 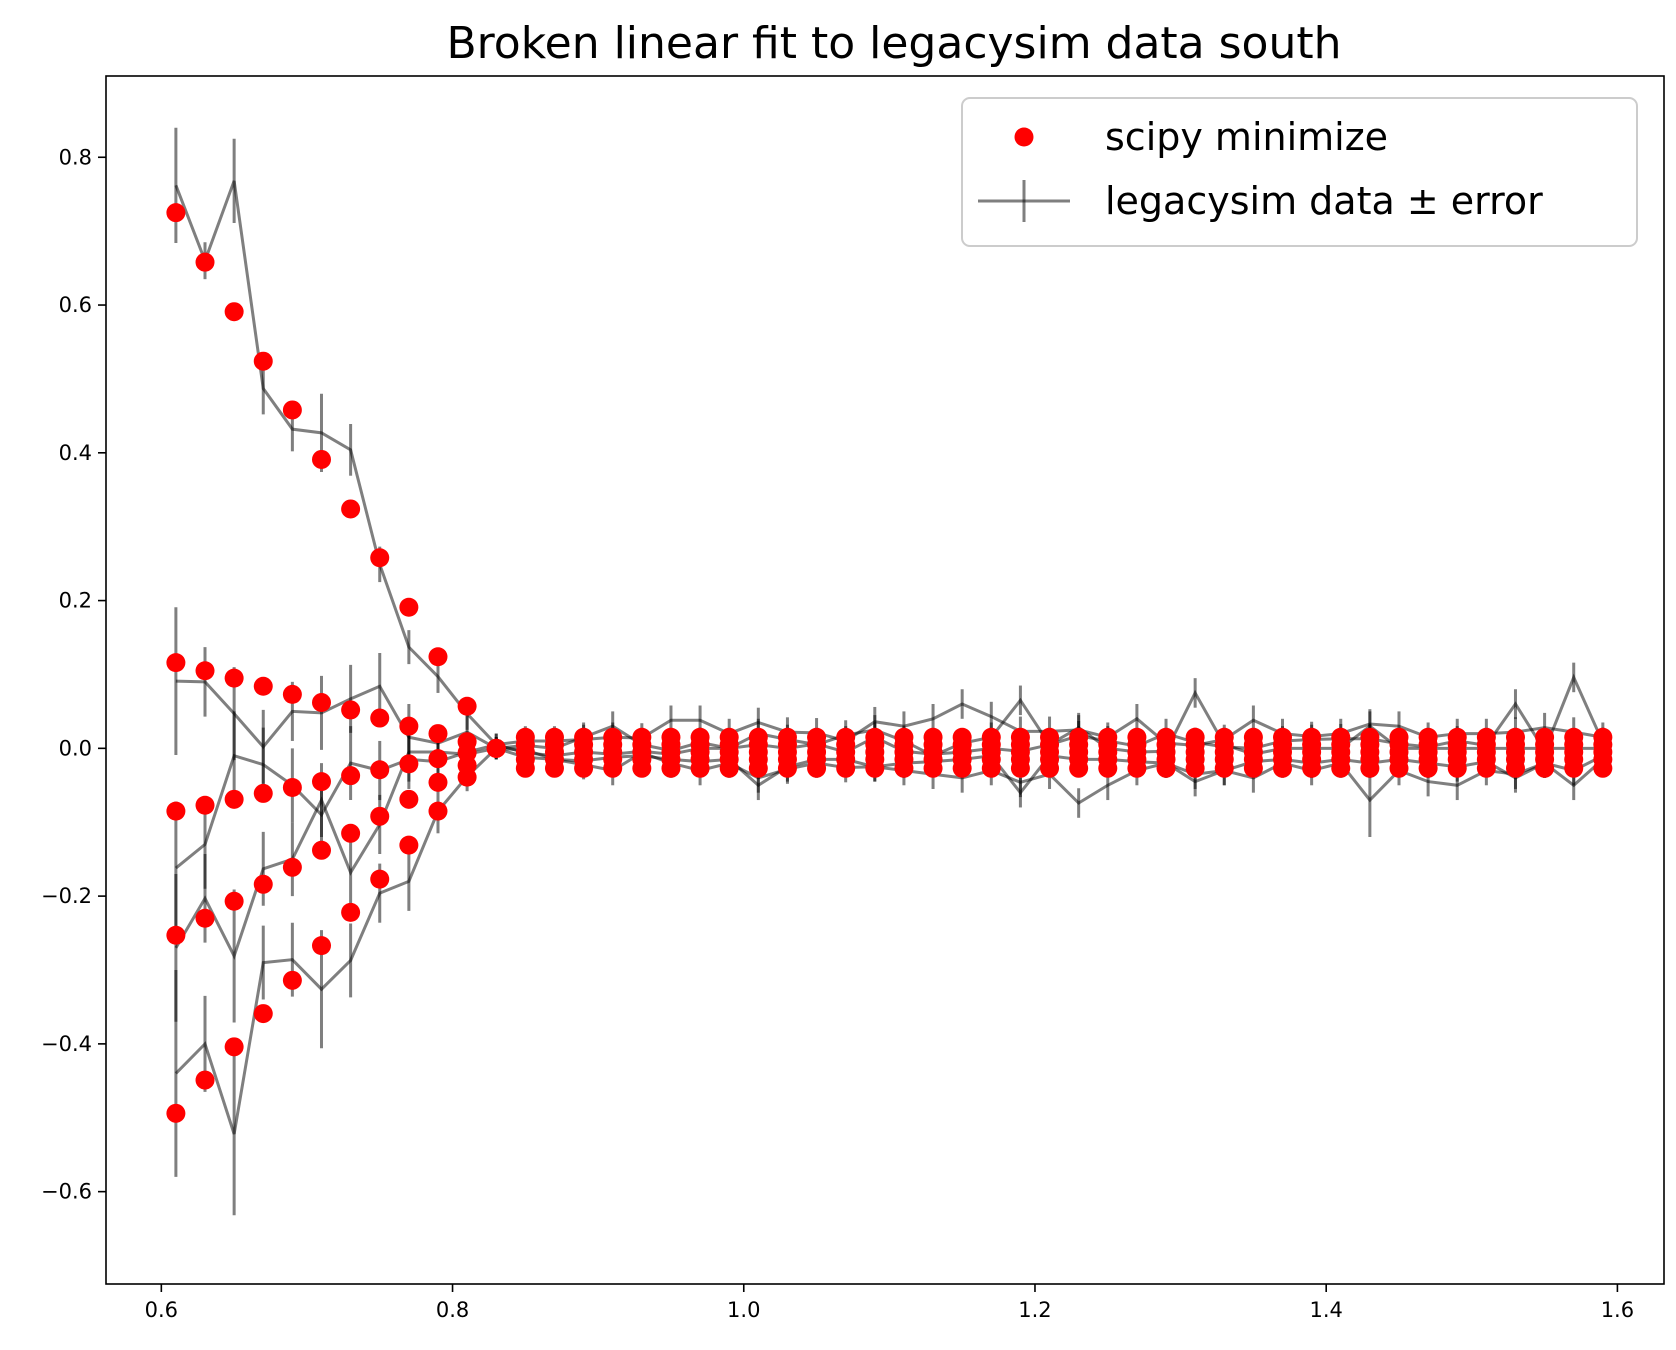 I want to click on legend: scipy minimize legacysim data ± error, so click(x=1299, y=172).